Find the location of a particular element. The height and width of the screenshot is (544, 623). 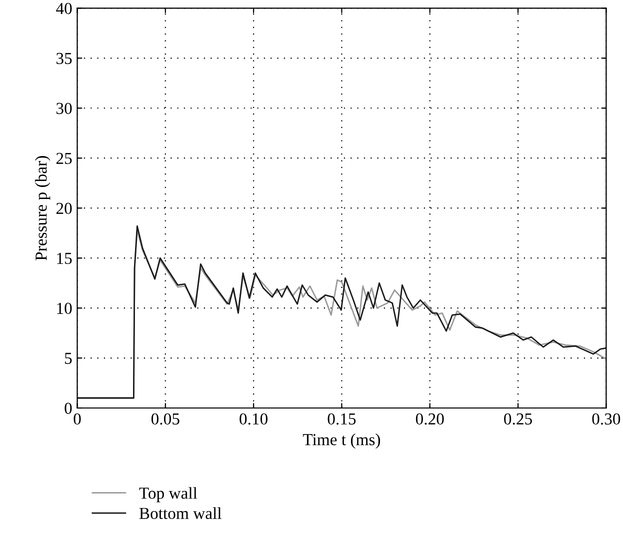

x-tick-label: 0.25 is located at coordinates (518, 419).